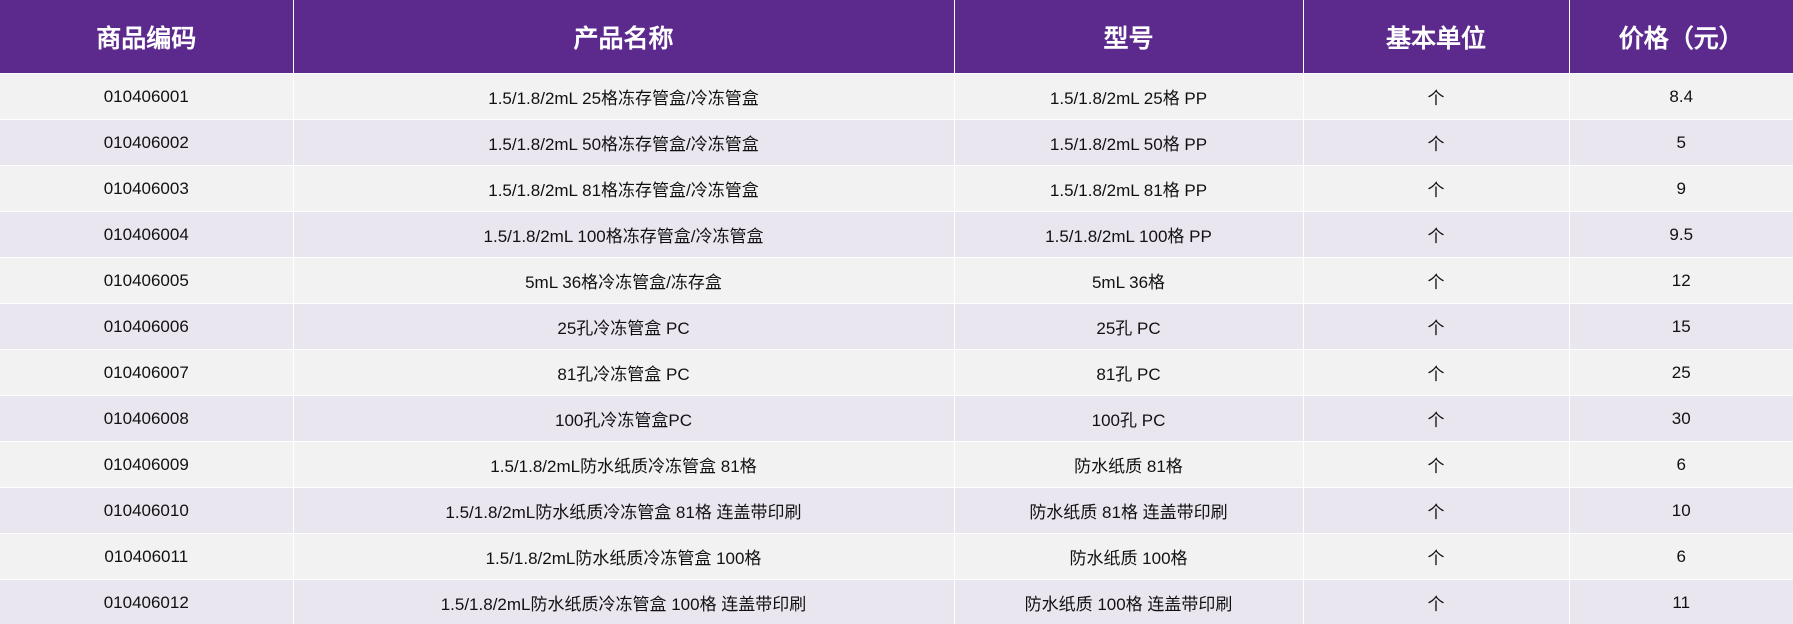 The image size is (1793, 624). Describe the element at coordinates (147, 372) in the screenshot. I see `cell-product-code: 010406007` at that location.